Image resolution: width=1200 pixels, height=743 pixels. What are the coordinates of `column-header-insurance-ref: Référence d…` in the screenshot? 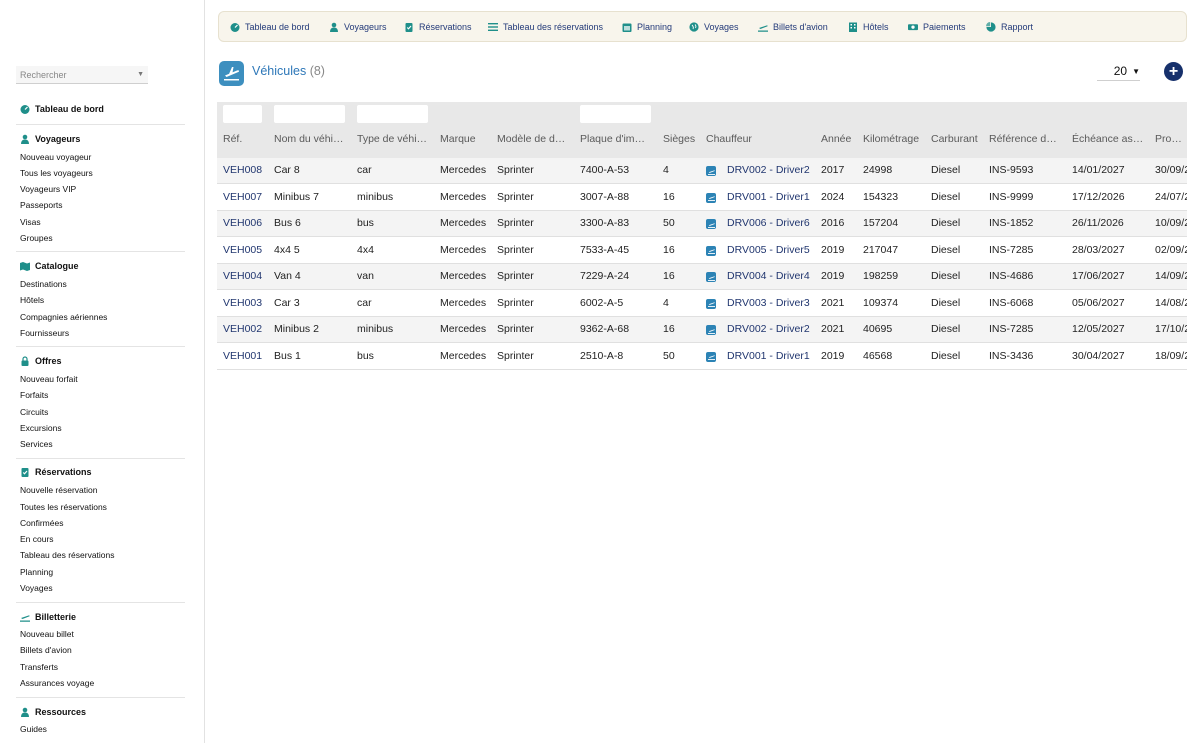 It's located at (1023, 139).